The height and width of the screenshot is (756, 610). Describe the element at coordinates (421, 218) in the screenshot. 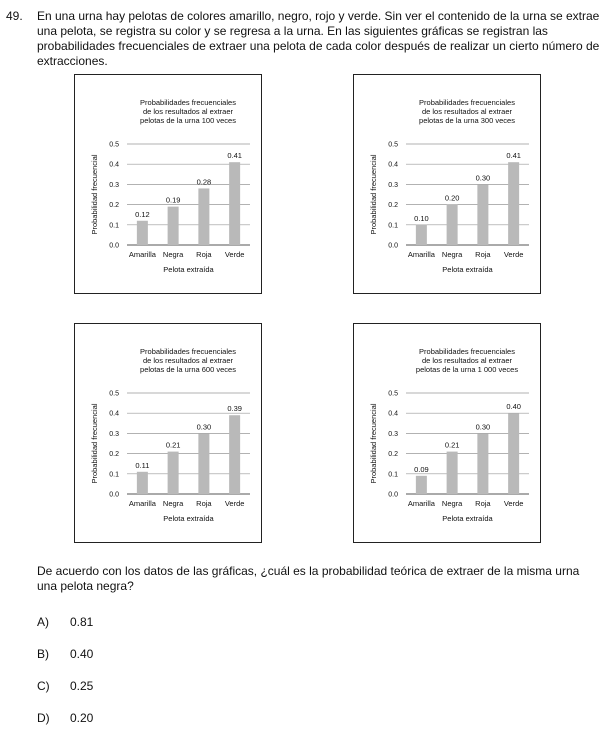

I see `bar-value-label: 0.10` at that location.